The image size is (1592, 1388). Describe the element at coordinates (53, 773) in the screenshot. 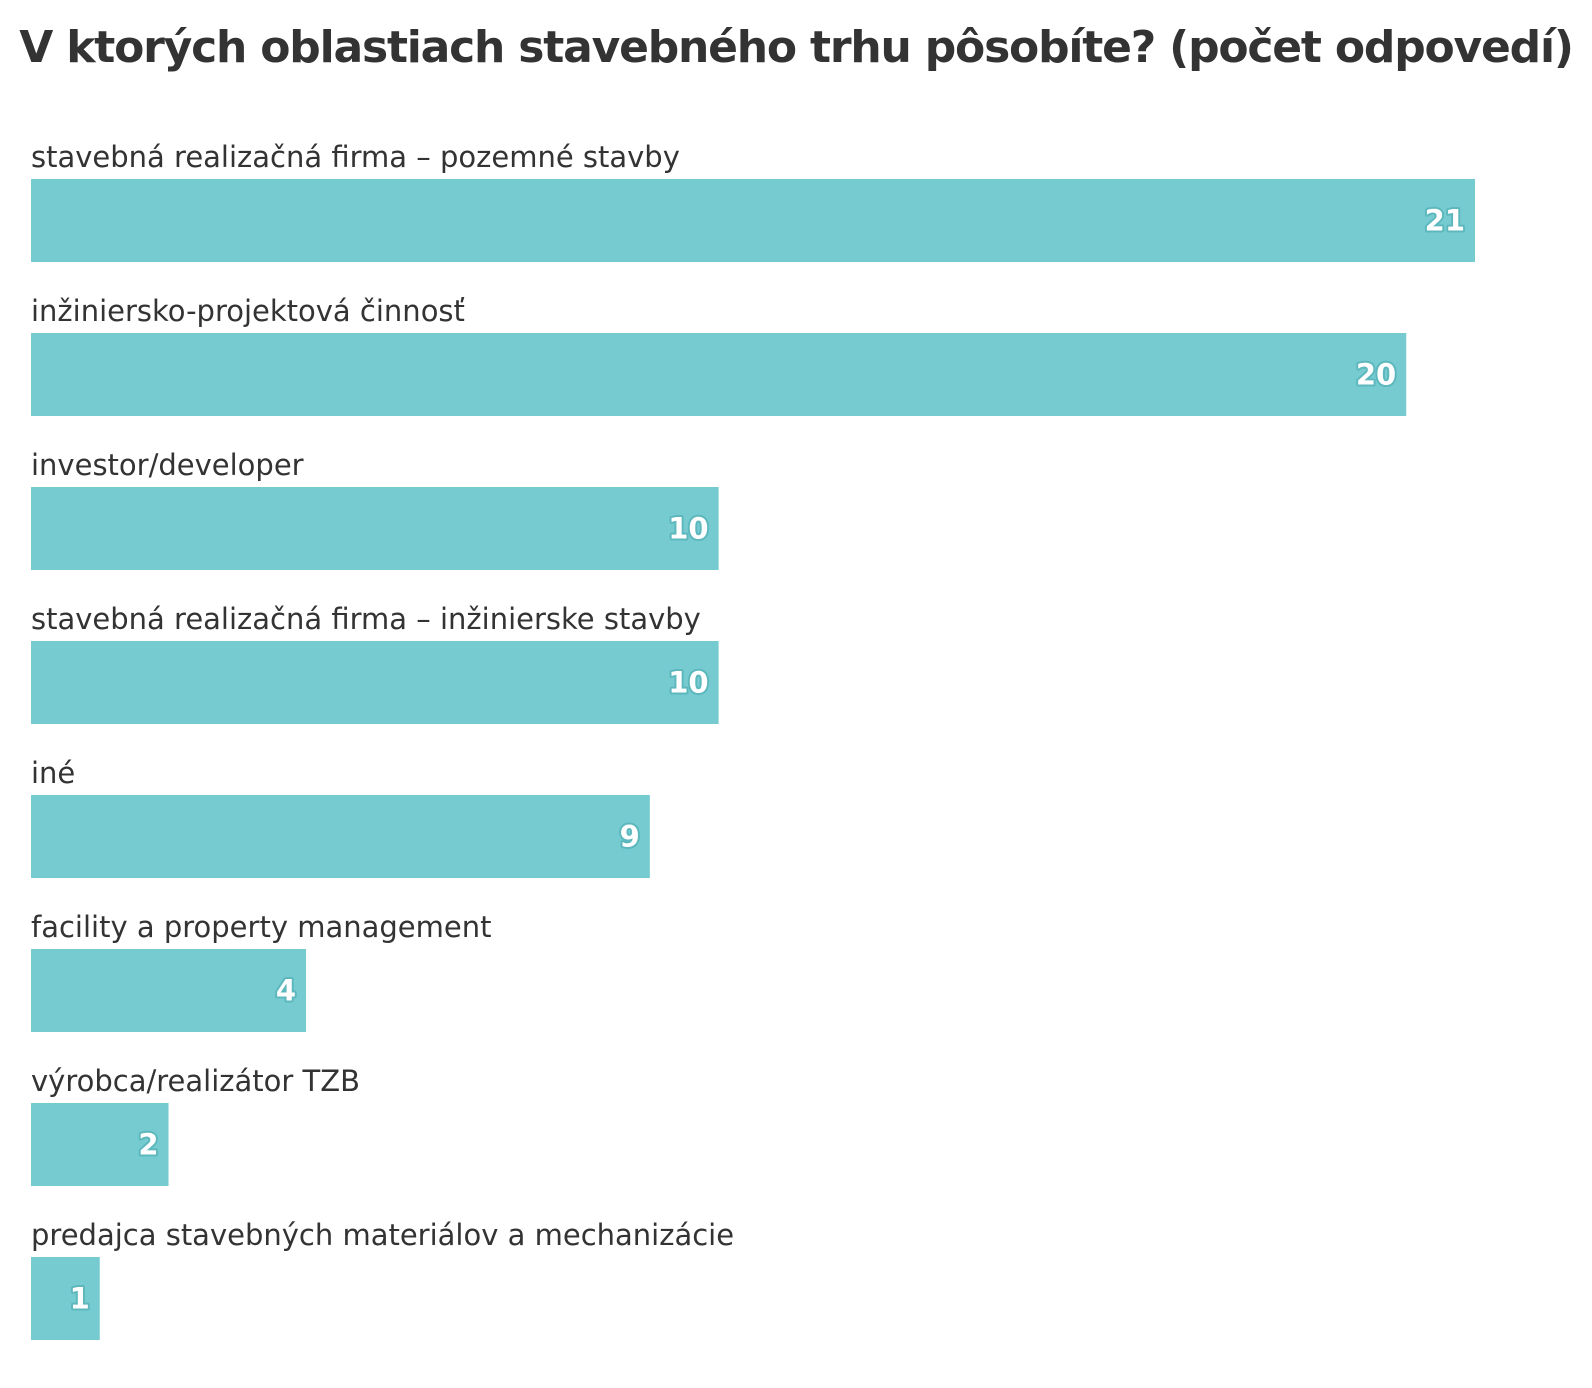

I see `category-label: iné` at that location.